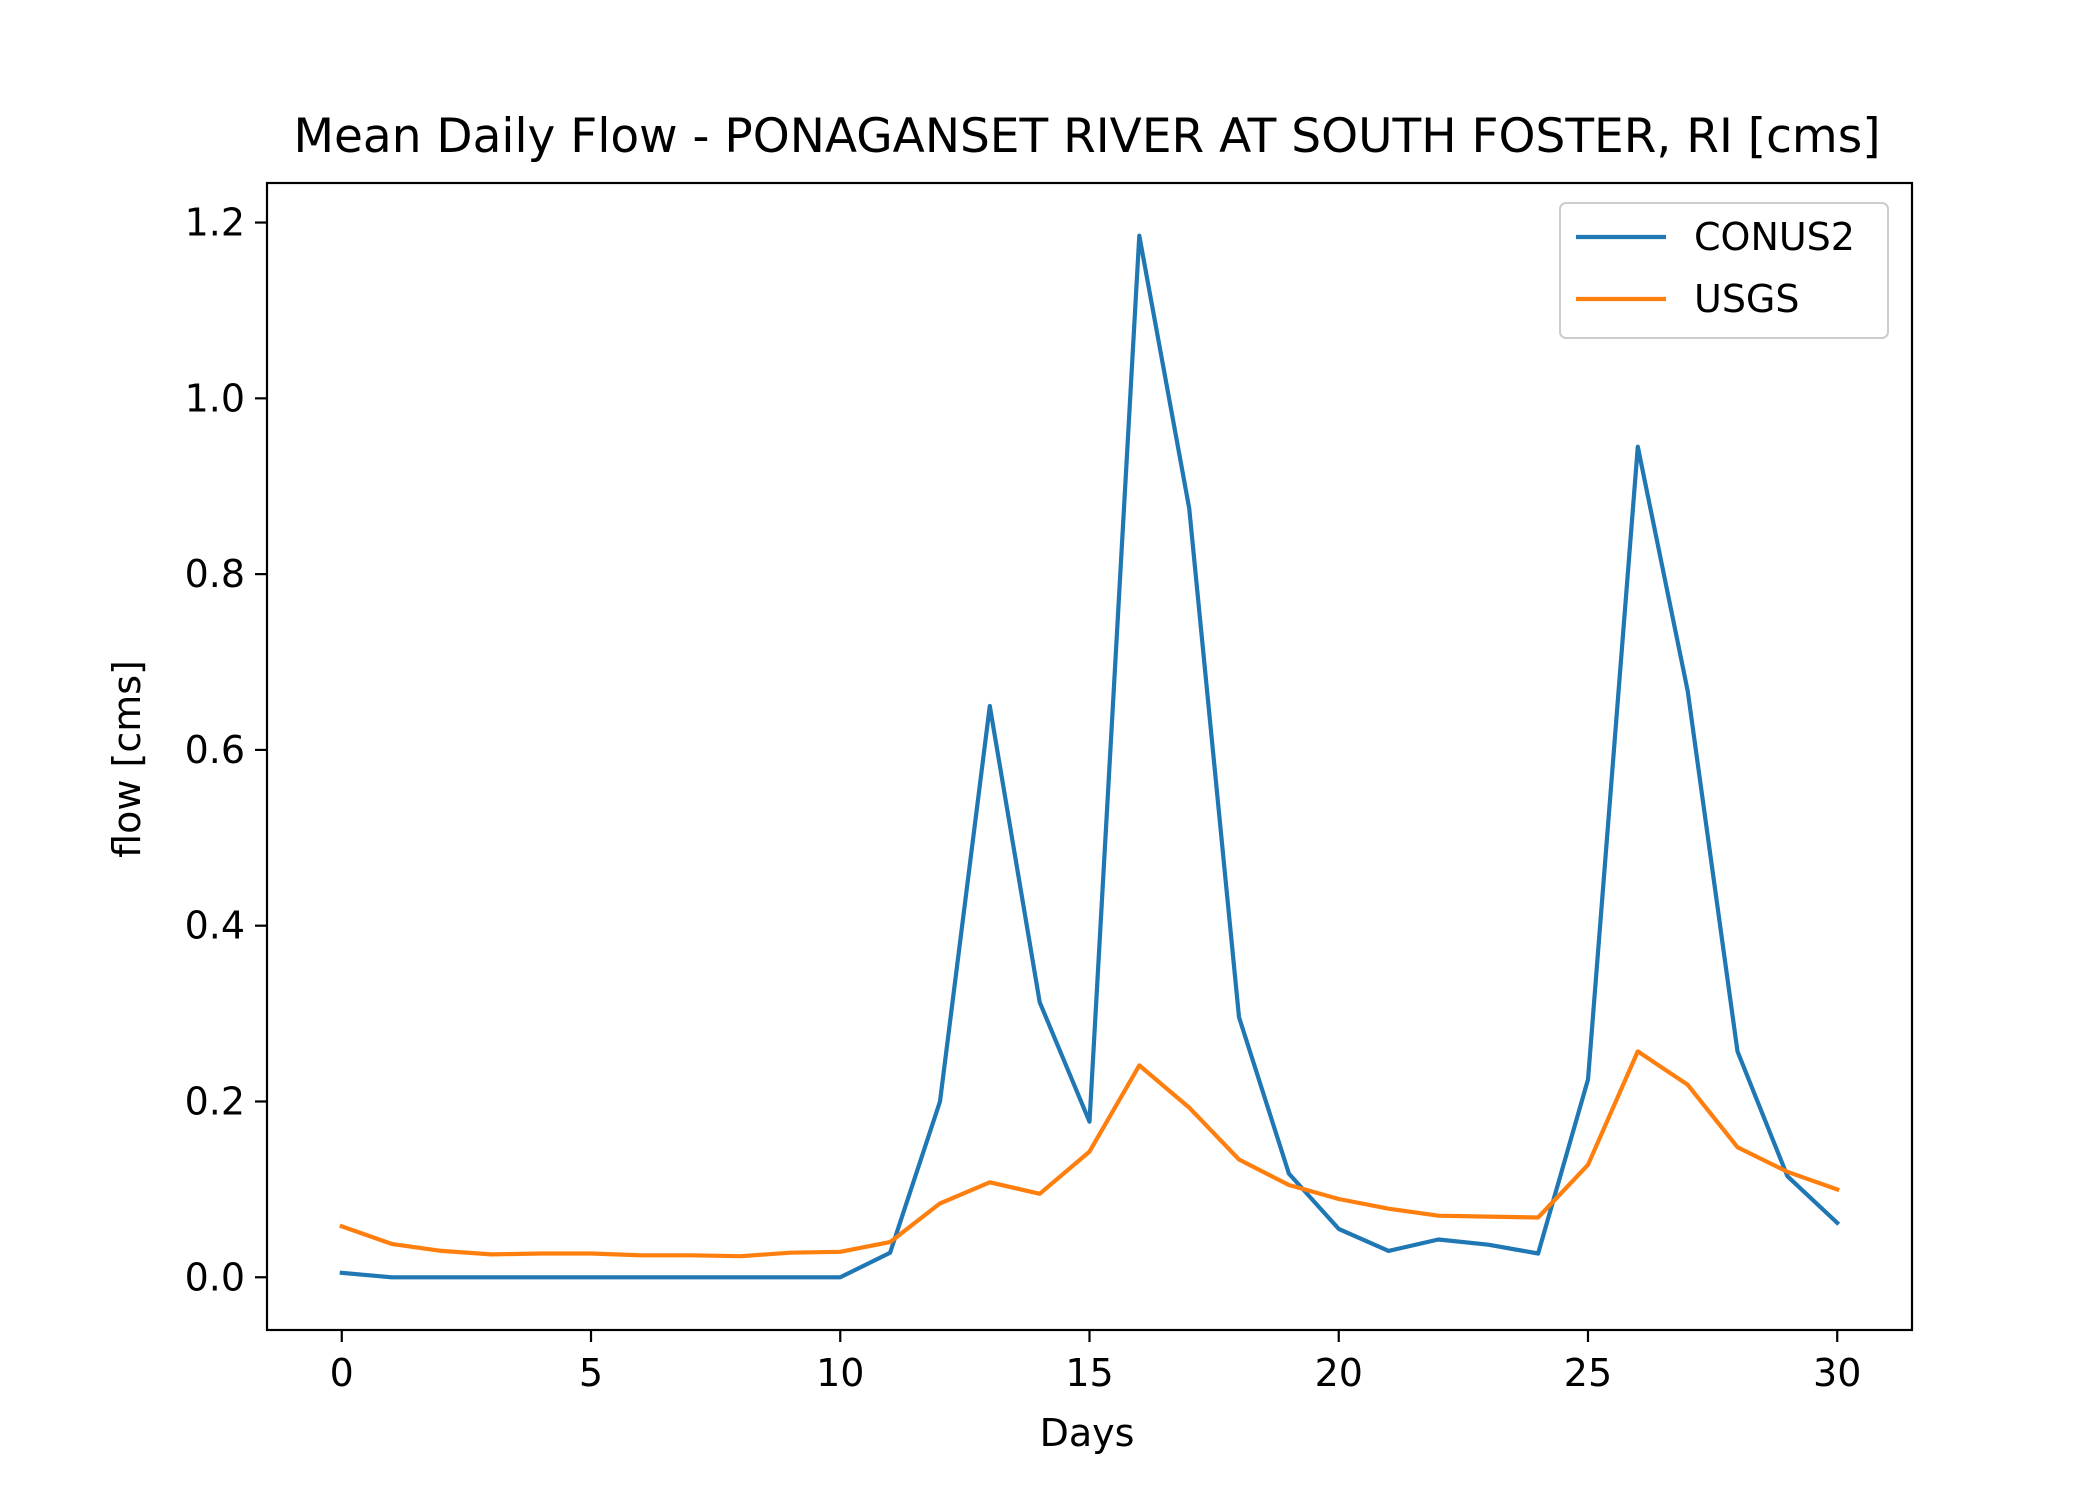 The width and height of the screenshot is (2100, 1500). What do you see at coordinates (1089, 1373) in the screenshot?
I see `x-tick-label: 15` at bounding box center [1089, 1373].